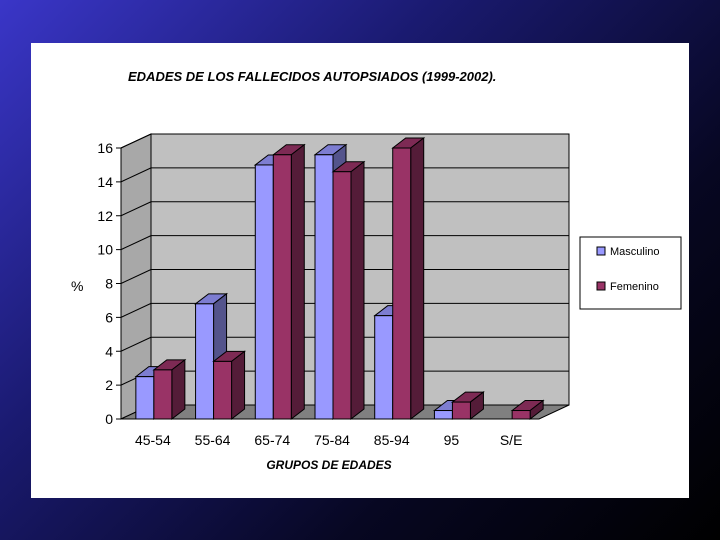  What do you see at coordinates (77, 286) in the screenshot?
I see `y-axis-title: %` at bounding box center [77, 286].